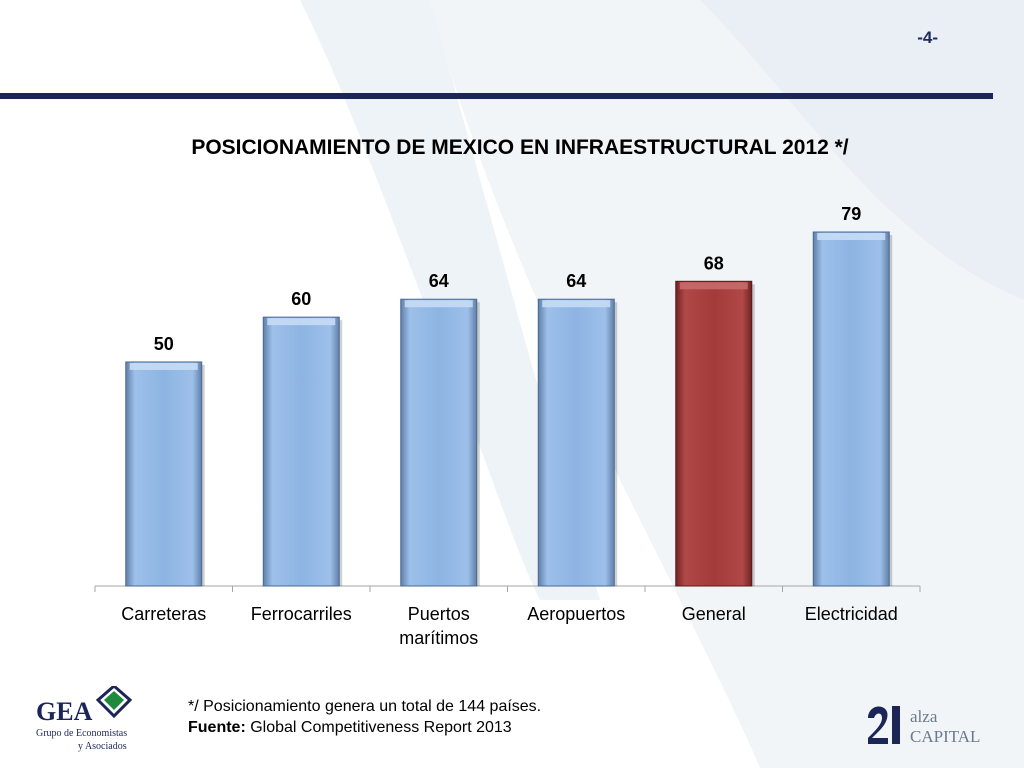 The height and width of the screenshot is (768, 1024). Describe the element at coordinates (64, 711) in the screenshot. I see `gea-logo-name: GEA` at that location.